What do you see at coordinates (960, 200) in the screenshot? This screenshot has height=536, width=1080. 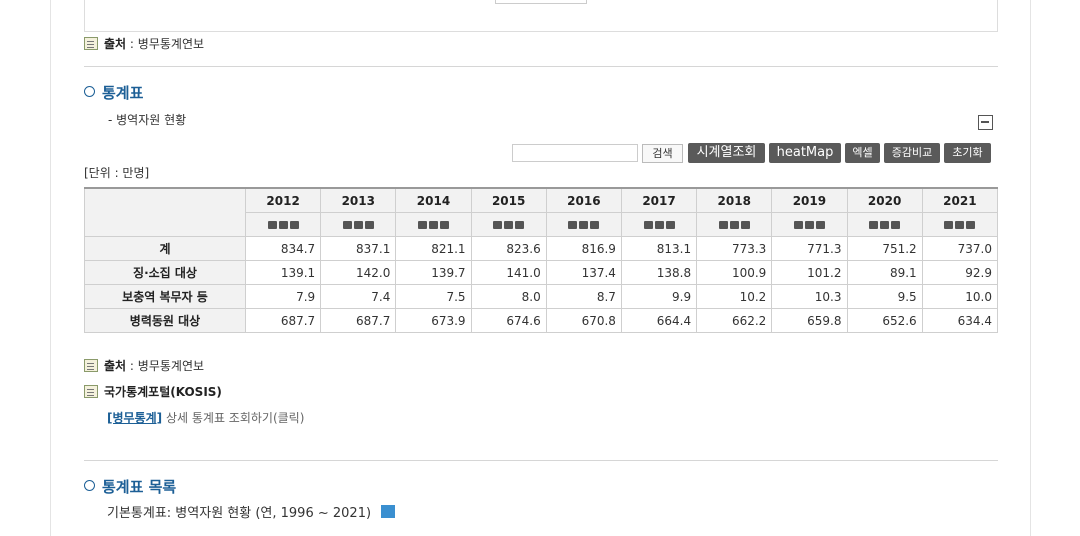 I see `column-header: 2021` at bounding box center [960, 200].